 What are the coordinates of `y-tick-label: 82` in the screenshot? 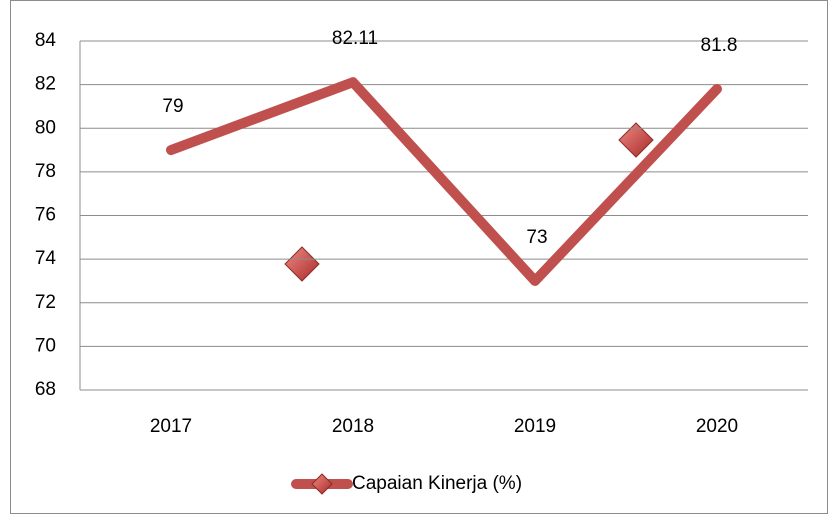 It's located at (45, 84).